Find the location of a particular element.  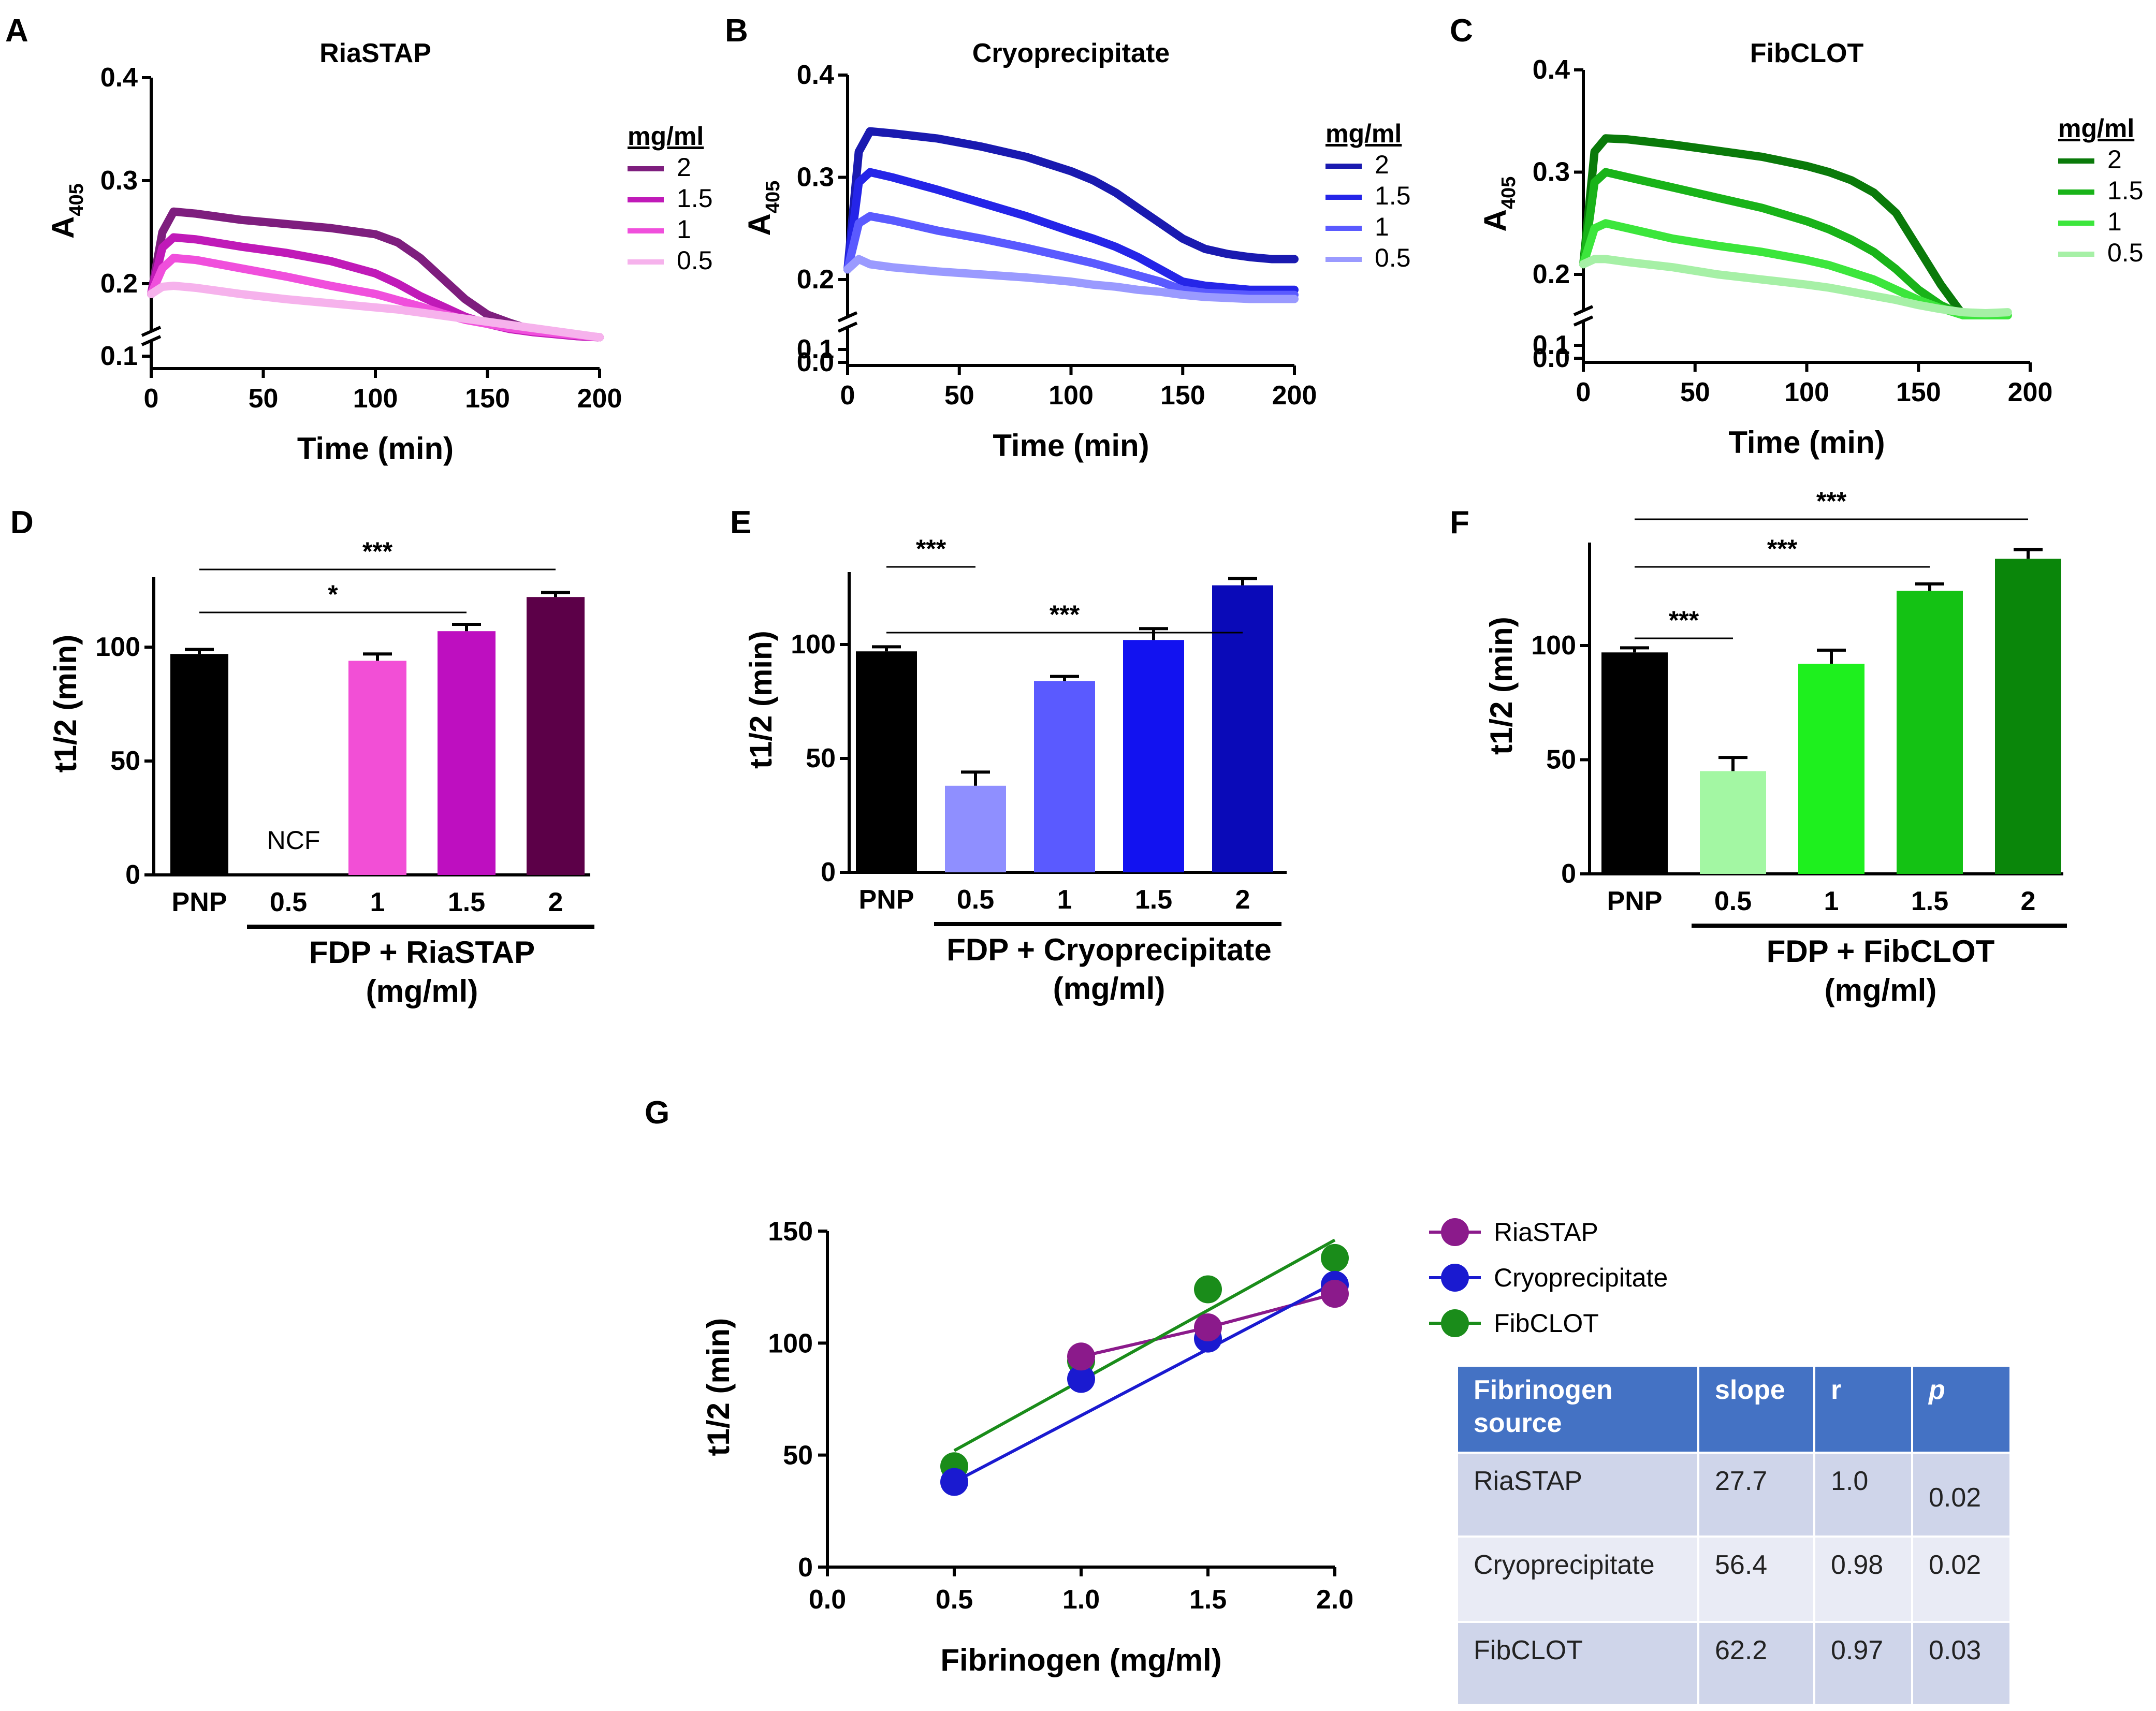

y-axis-title-main-d: t1/2 (min) is located at coordinates (66, 704).